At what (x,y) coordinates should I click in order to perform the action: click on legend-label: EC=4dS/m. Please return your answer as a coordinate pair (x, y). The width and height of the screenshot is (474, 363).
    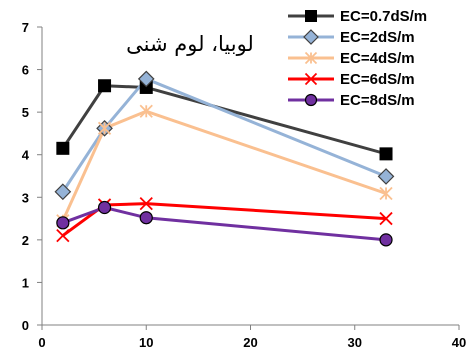
    Looking at the image, I should click on (377, 58).